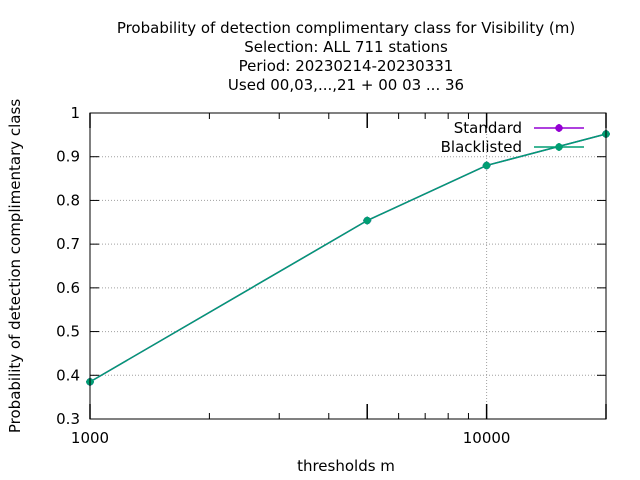 The width and height of the screenshot is (640, 480). I want to click on x-tick-label: 10000, so click(487, 438).